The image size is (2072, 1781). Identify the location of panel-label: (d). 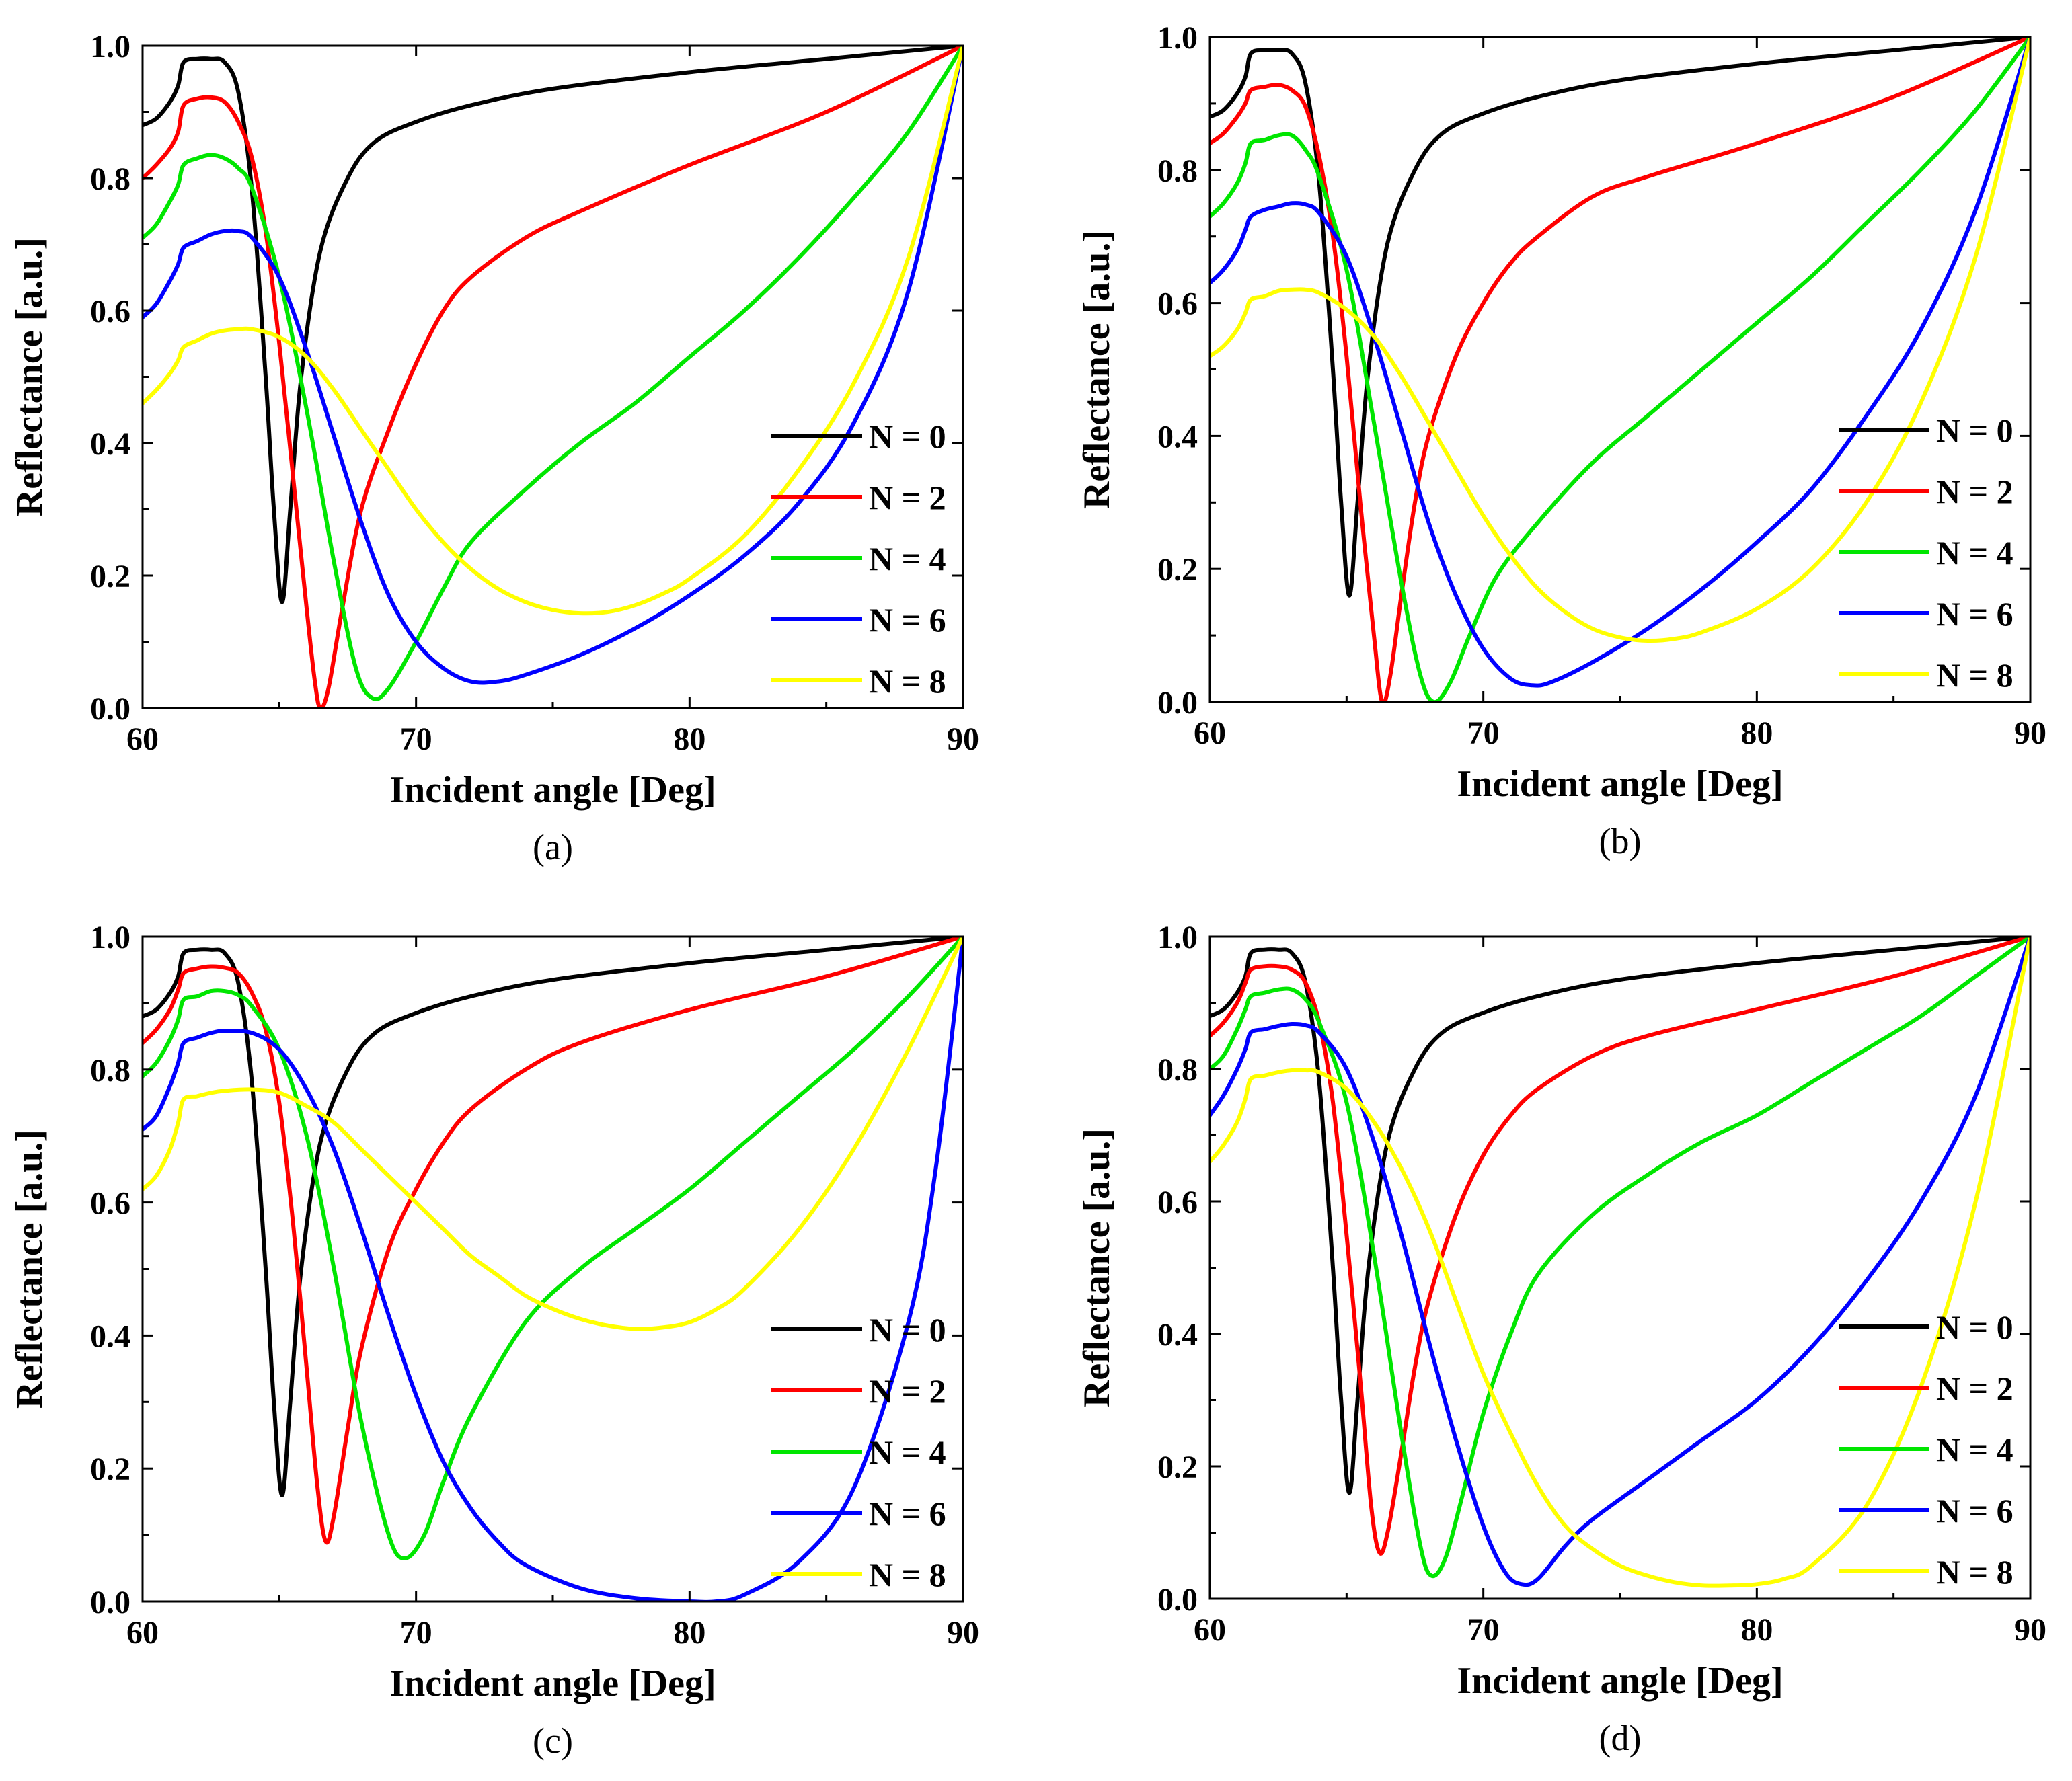
(1620, 1738).